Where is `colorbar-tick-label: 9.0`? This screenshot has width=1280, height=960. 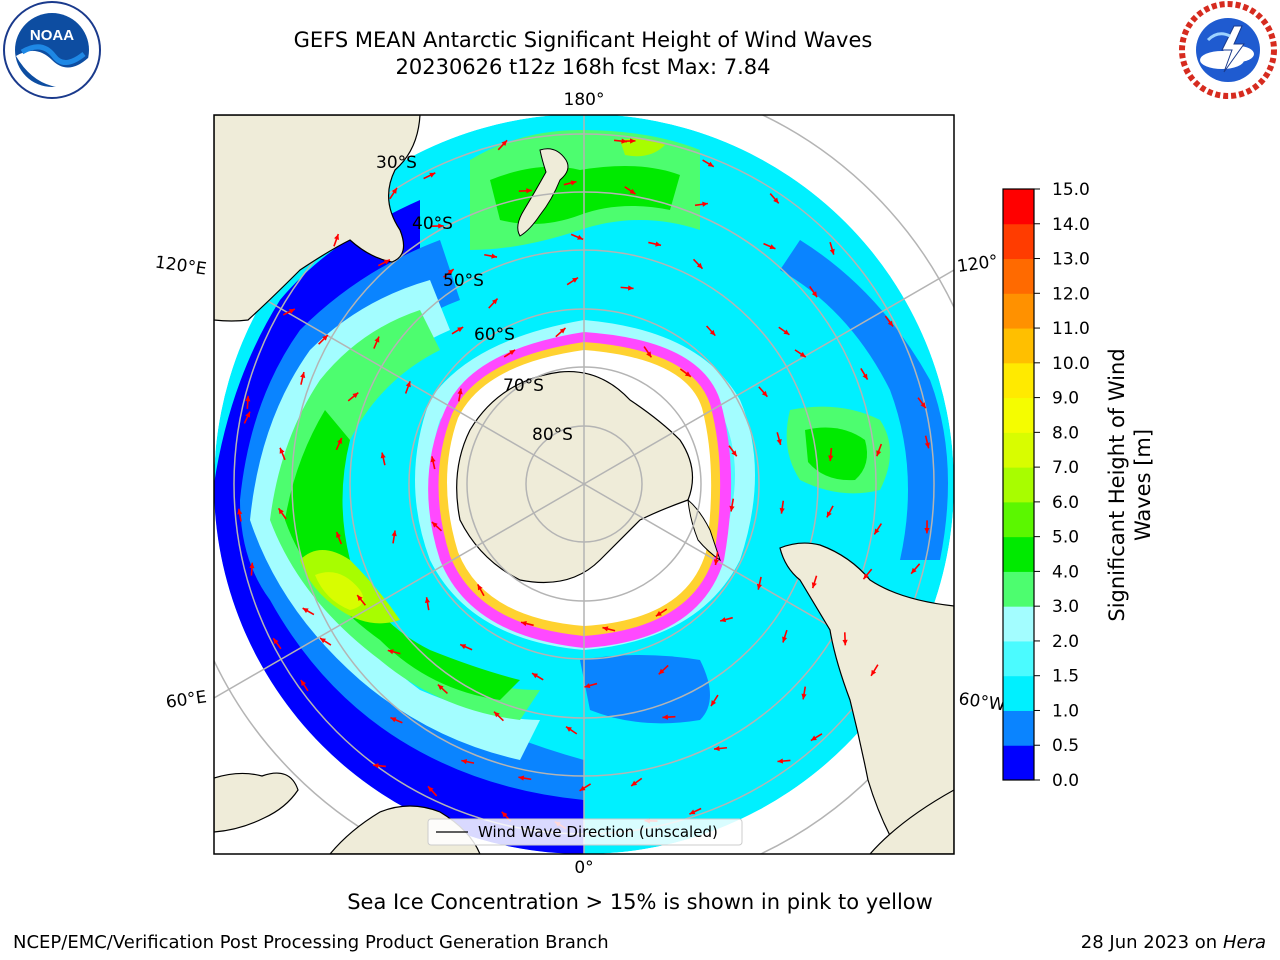
colorbar-tick-label: 9.0 is located at coordinates (1065, 399).